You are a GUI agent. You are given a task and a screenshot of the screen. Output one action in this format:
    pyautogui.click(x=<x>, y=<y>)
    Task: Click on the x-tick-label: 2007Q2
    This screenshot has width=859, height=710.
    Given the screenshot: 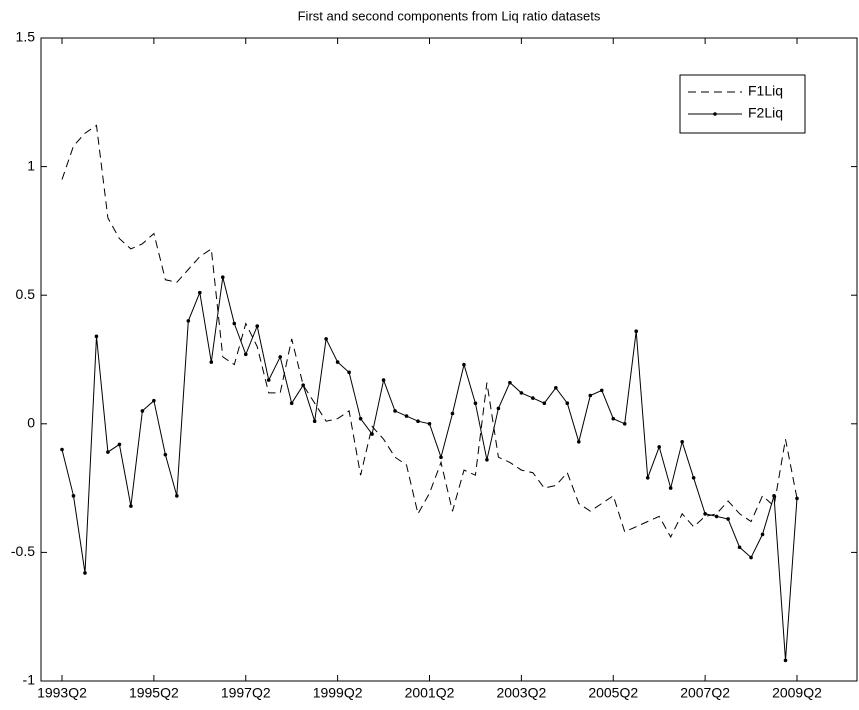 What is the action you would take?
    pyautogui.click(x=705, y=693)
    